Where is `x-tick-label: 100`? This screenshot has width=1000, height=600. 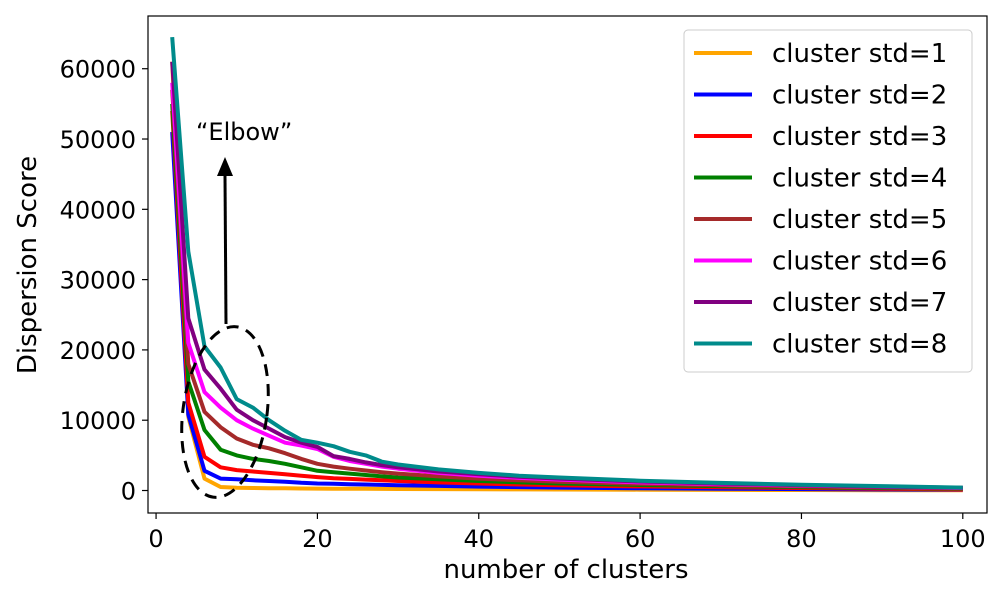 x-tick-label: 100 is located at coordinates (963, 539).